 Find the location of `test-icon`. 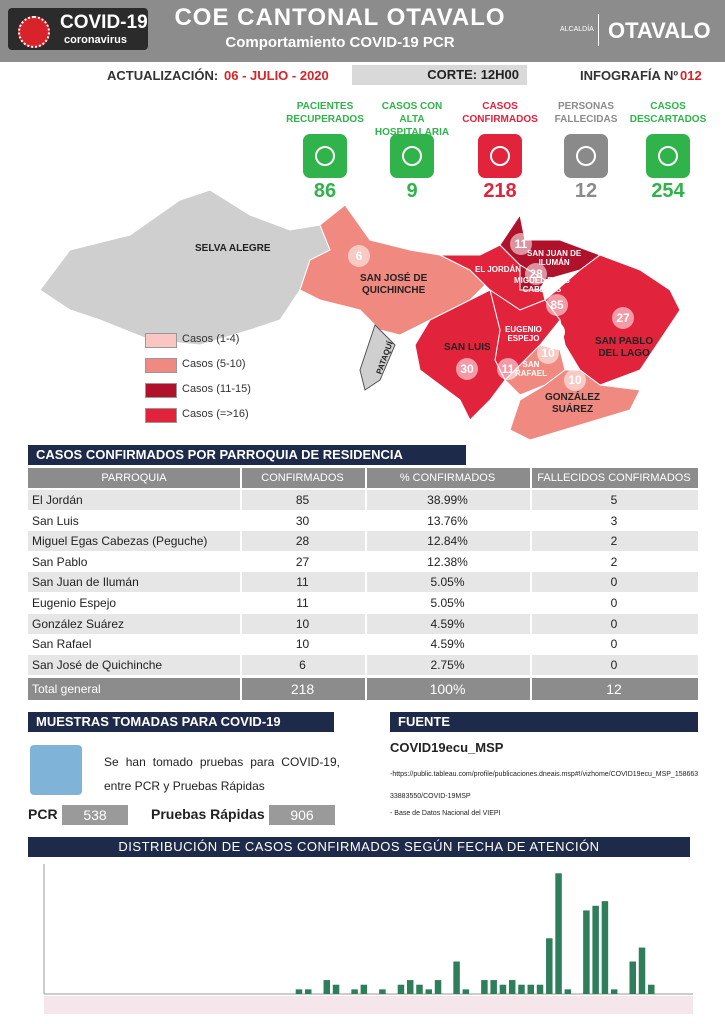

test-icon is located at coordinates (56, 770).